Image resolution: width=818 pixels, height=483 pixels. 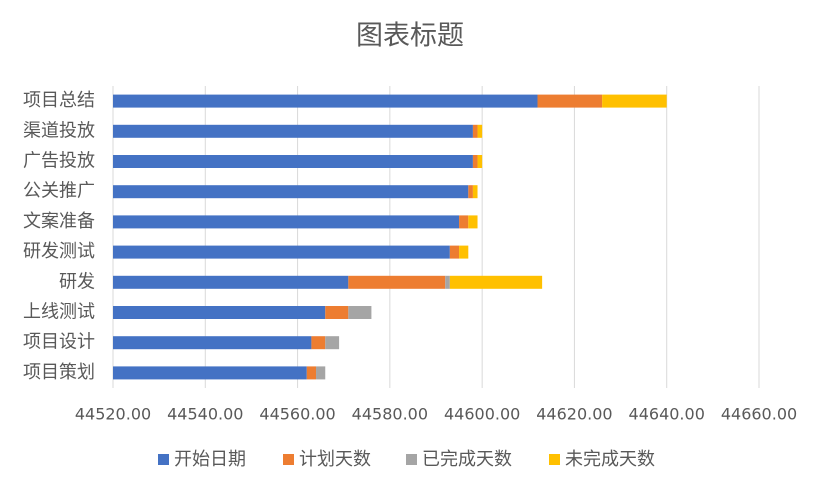 What do you see at coordinates (390, 414) in the screenshot?
I see `x-tick-label: 44580.00` at bounding box center [390, 414].